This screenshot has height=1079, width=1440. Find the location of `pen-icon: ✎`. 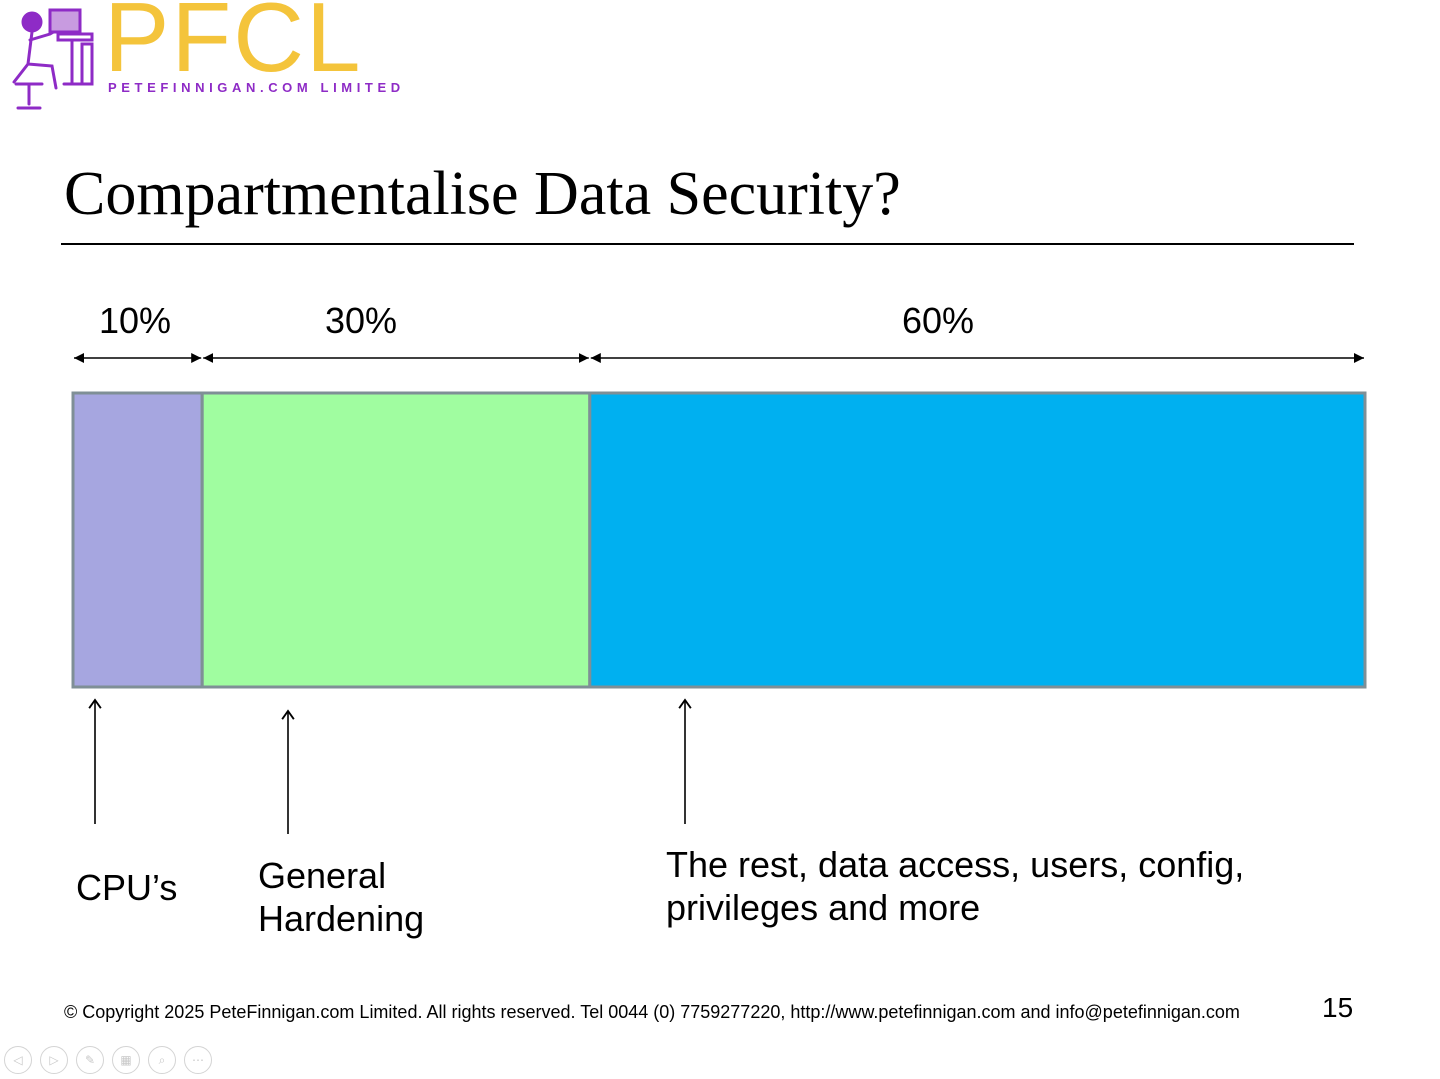

pen-icon: ✎ is located at coordinates (90, 1060).